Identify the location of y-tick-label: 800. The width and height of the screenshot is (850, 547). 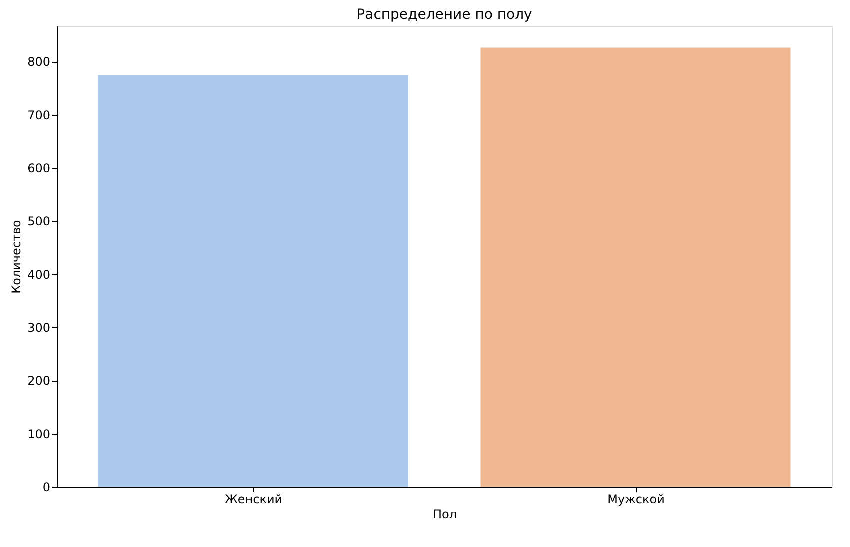
(39, 62).